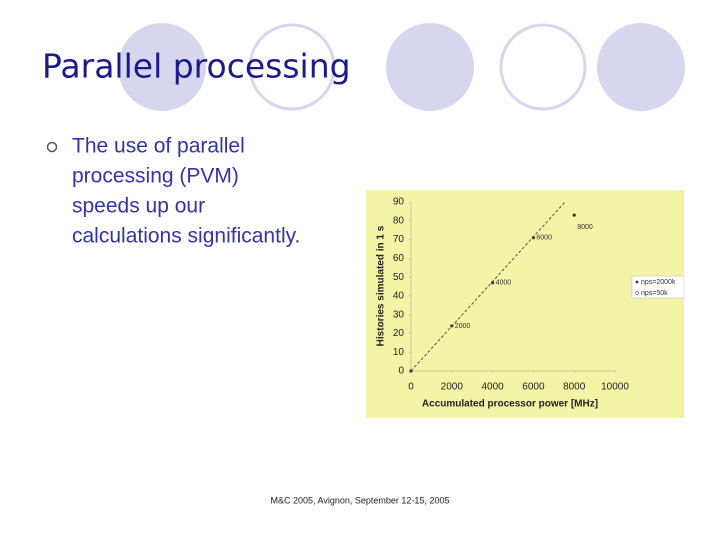 The height and width of the screenshot is (544, 720). I want to click on bullet-marker, so click(52, 147).